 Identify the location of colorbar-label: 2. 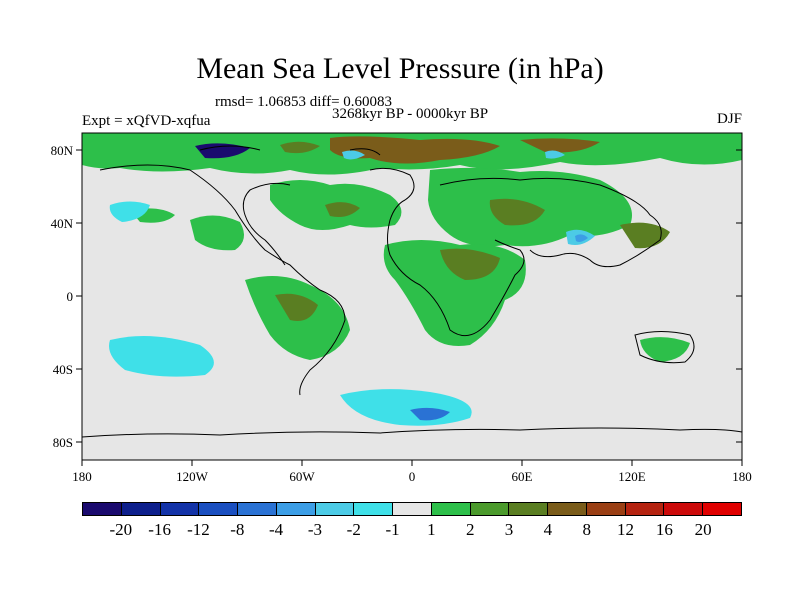
(470, 529).